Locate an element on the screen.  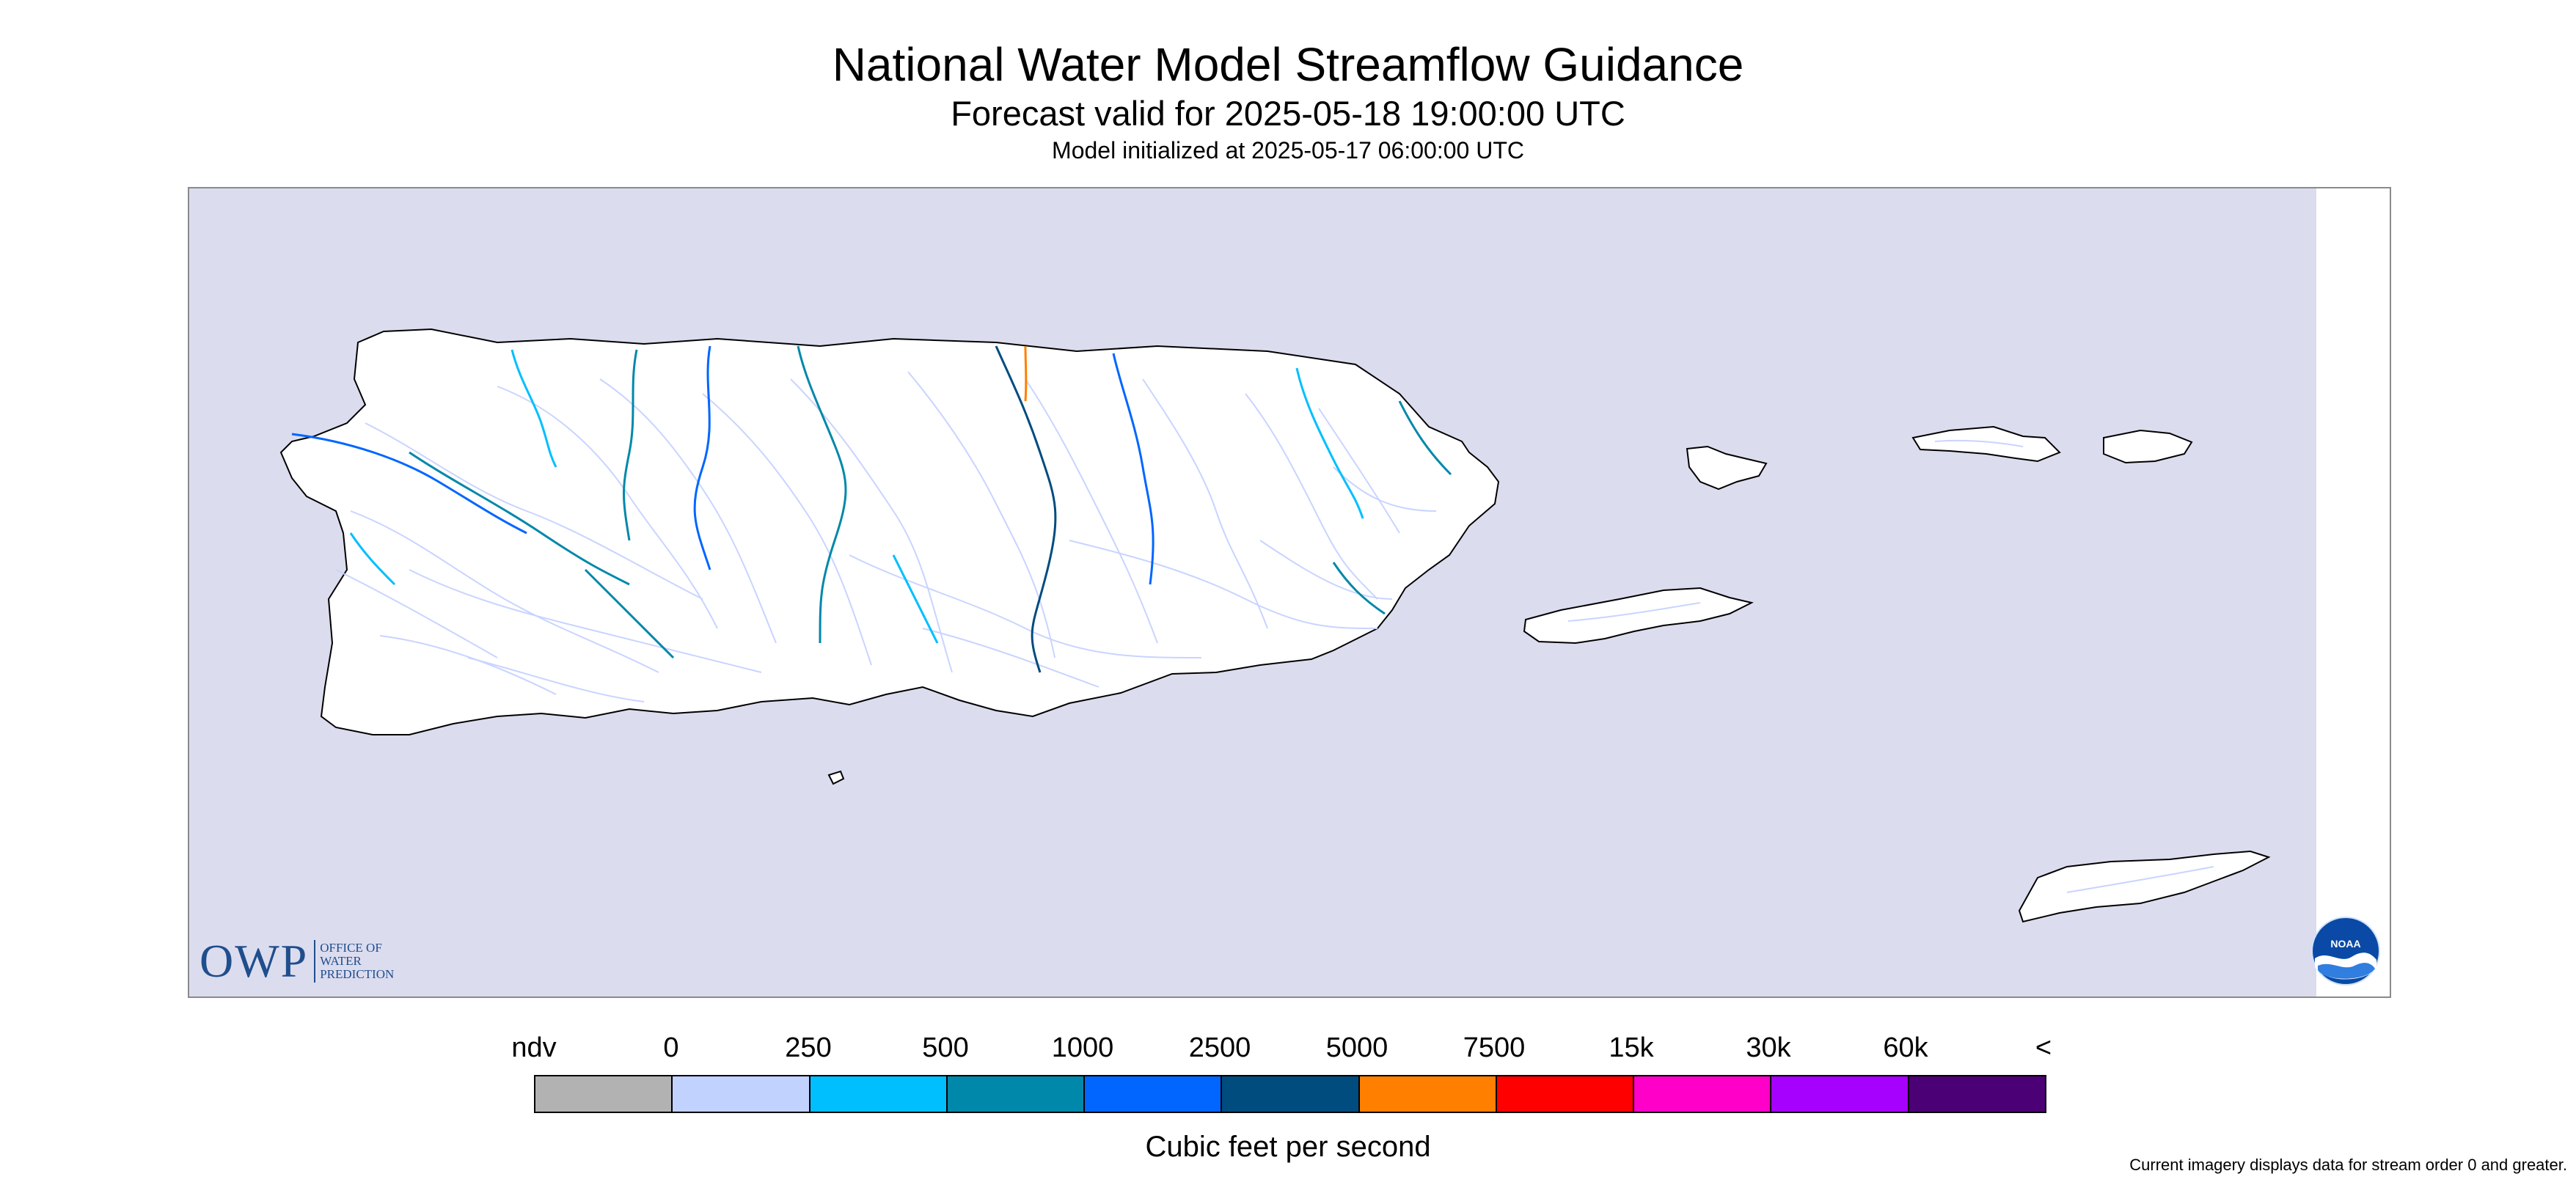
legend-units-label: Cubic feet per second is located at coordinates (1288, 1147).